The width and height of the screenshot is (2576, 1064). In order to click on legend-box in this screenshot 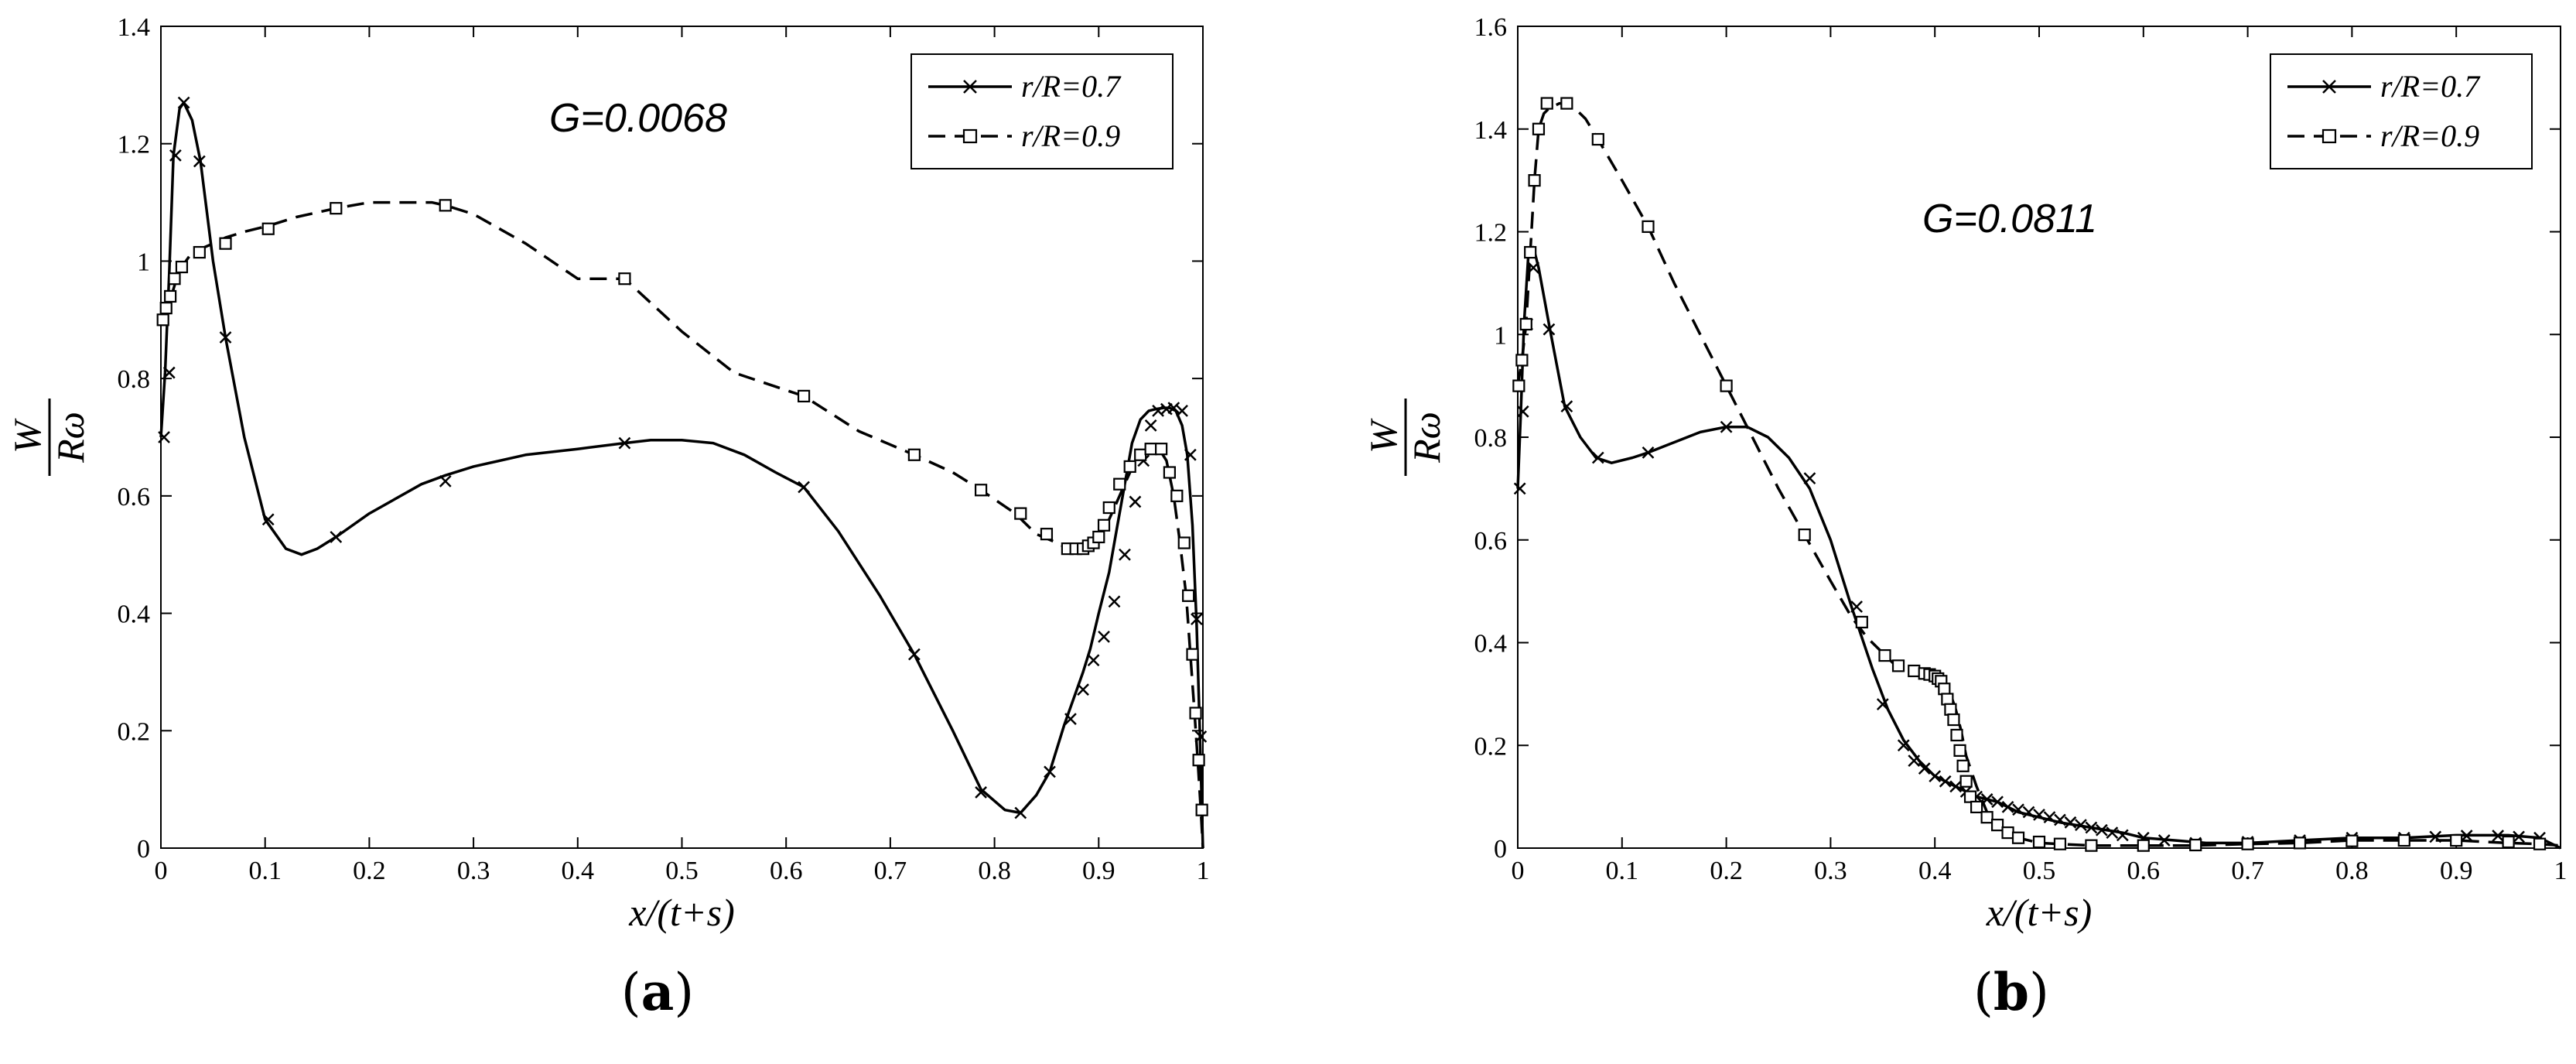, I will do `click(1042, 111)`.